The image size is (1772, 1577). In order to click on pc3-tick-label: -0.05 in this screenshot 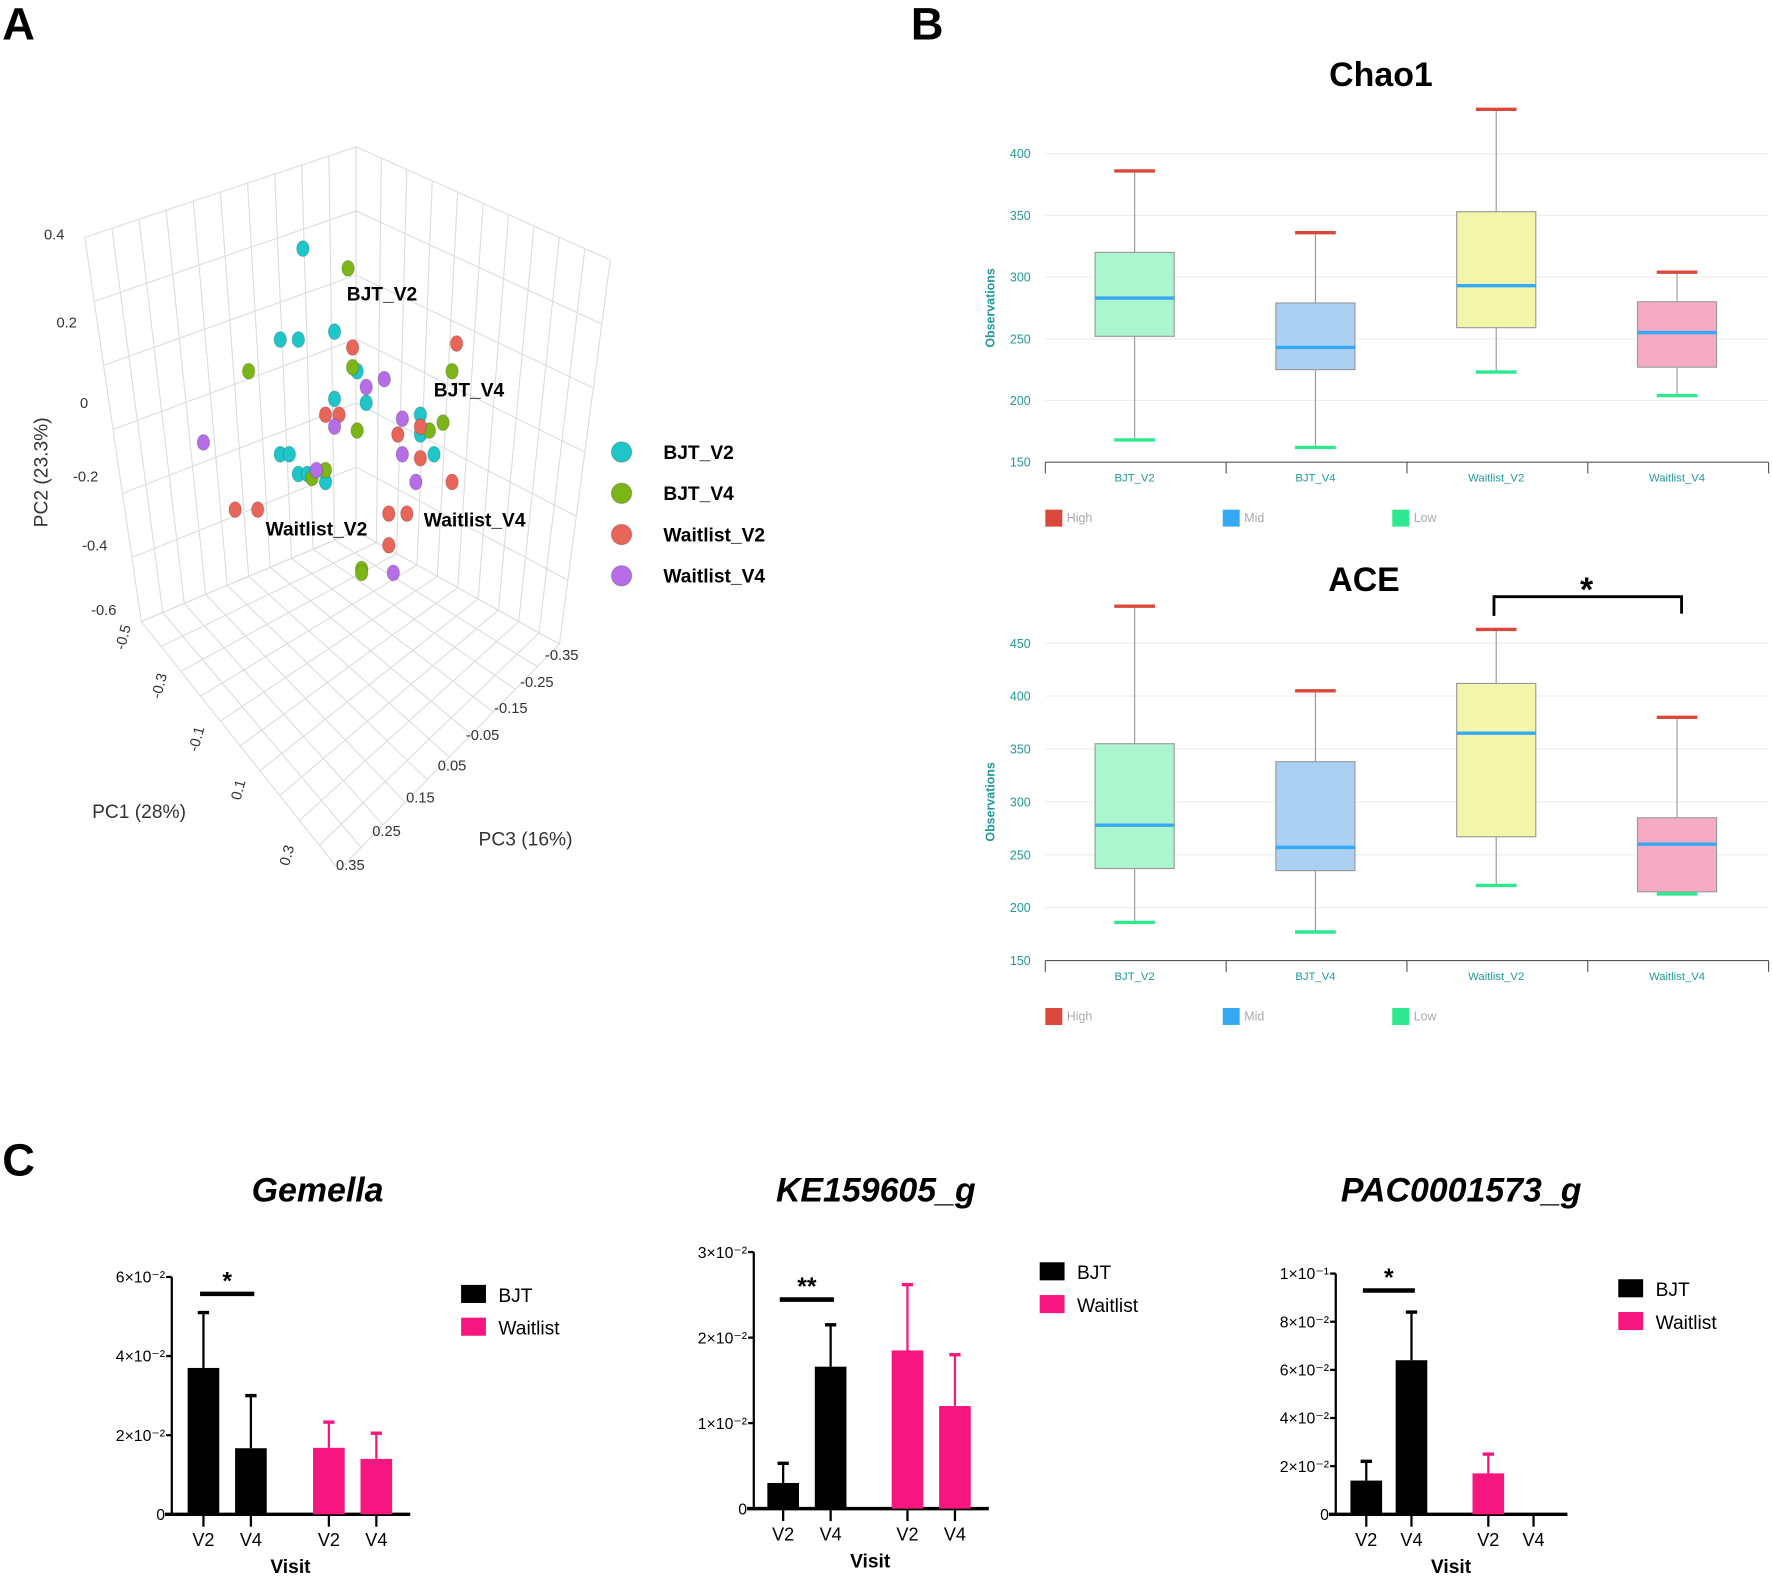, I will do `click(482, 736)`.